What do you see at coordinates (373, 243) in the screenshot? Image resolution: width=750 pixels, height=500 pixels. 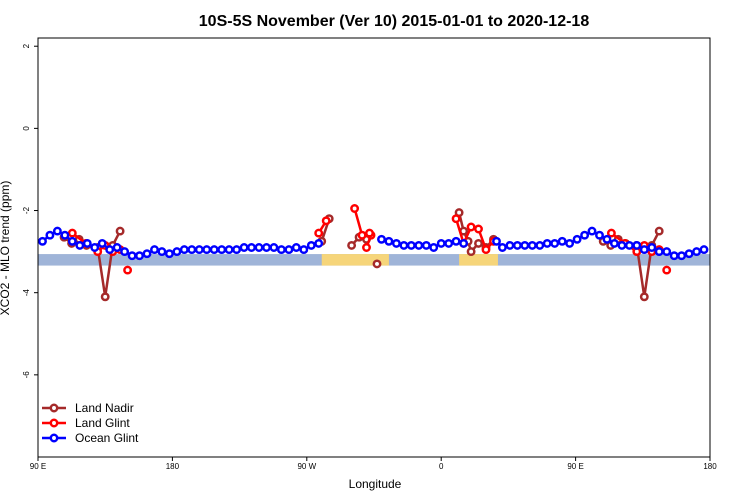 I see `series-ocean-glint` at bounding box center [373, 243].